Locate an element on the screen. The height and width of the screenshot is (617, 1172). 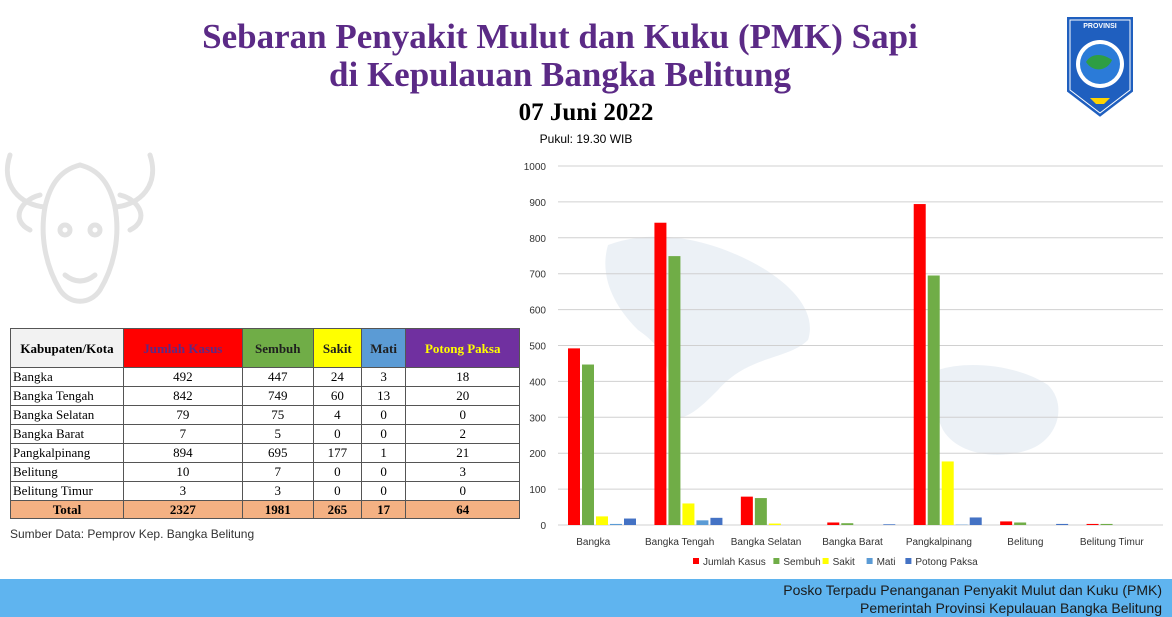
cell-value: 1 is located at coordinates (383, 453).